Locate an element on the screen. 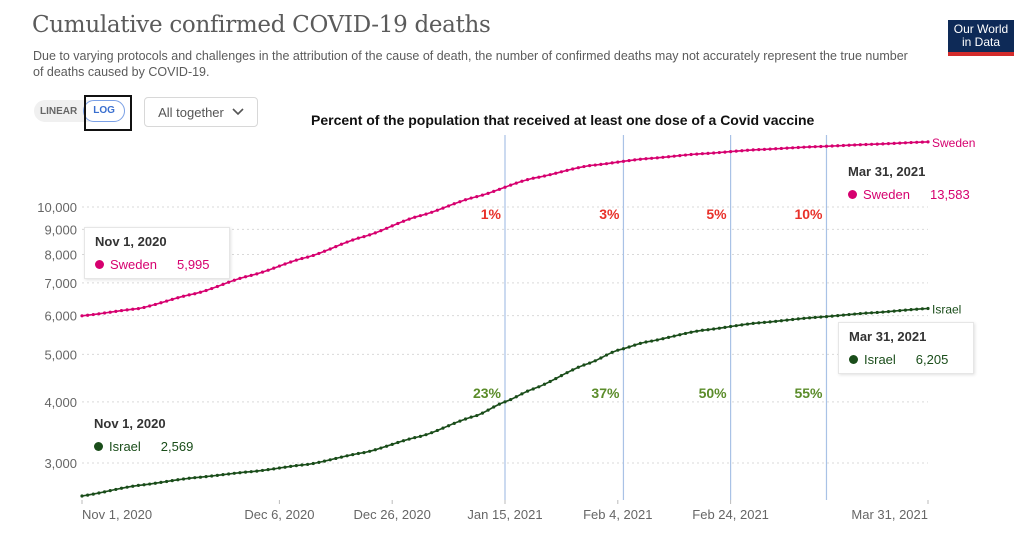 Image resolution: width=1024 pixels, height=538 pixels. y-tick-label: 4,000 is located at coordinates (60, 402).